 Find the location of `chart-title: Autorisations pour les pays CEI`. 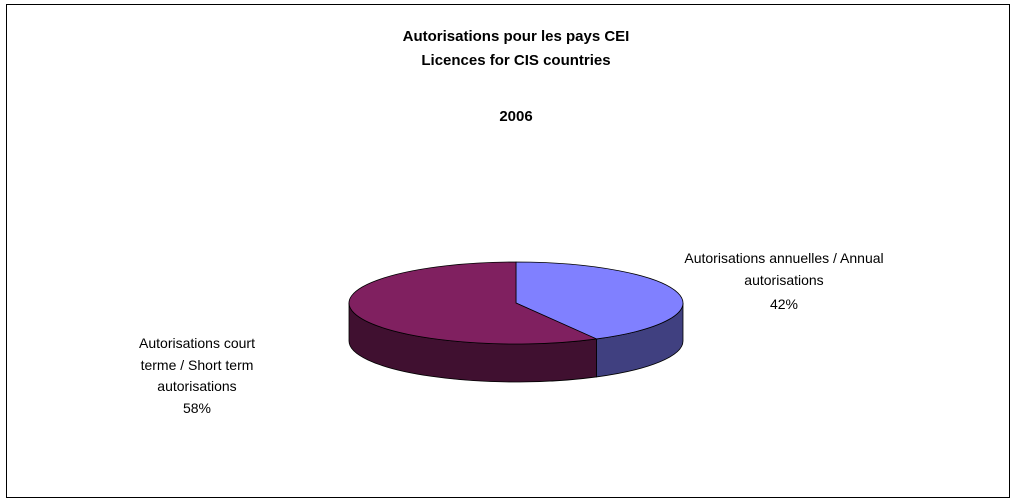

chart-title: Autorisations pour les pays CEI is located at coordinates (516, 36).